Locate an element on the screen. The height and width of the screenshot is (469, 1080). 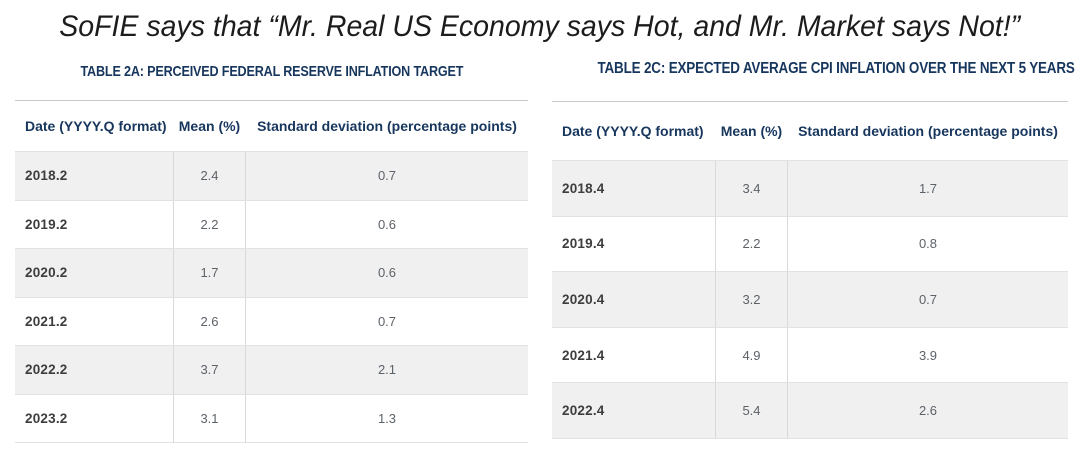
mean-cell: 4.9 is located at coordinates (751, 355).